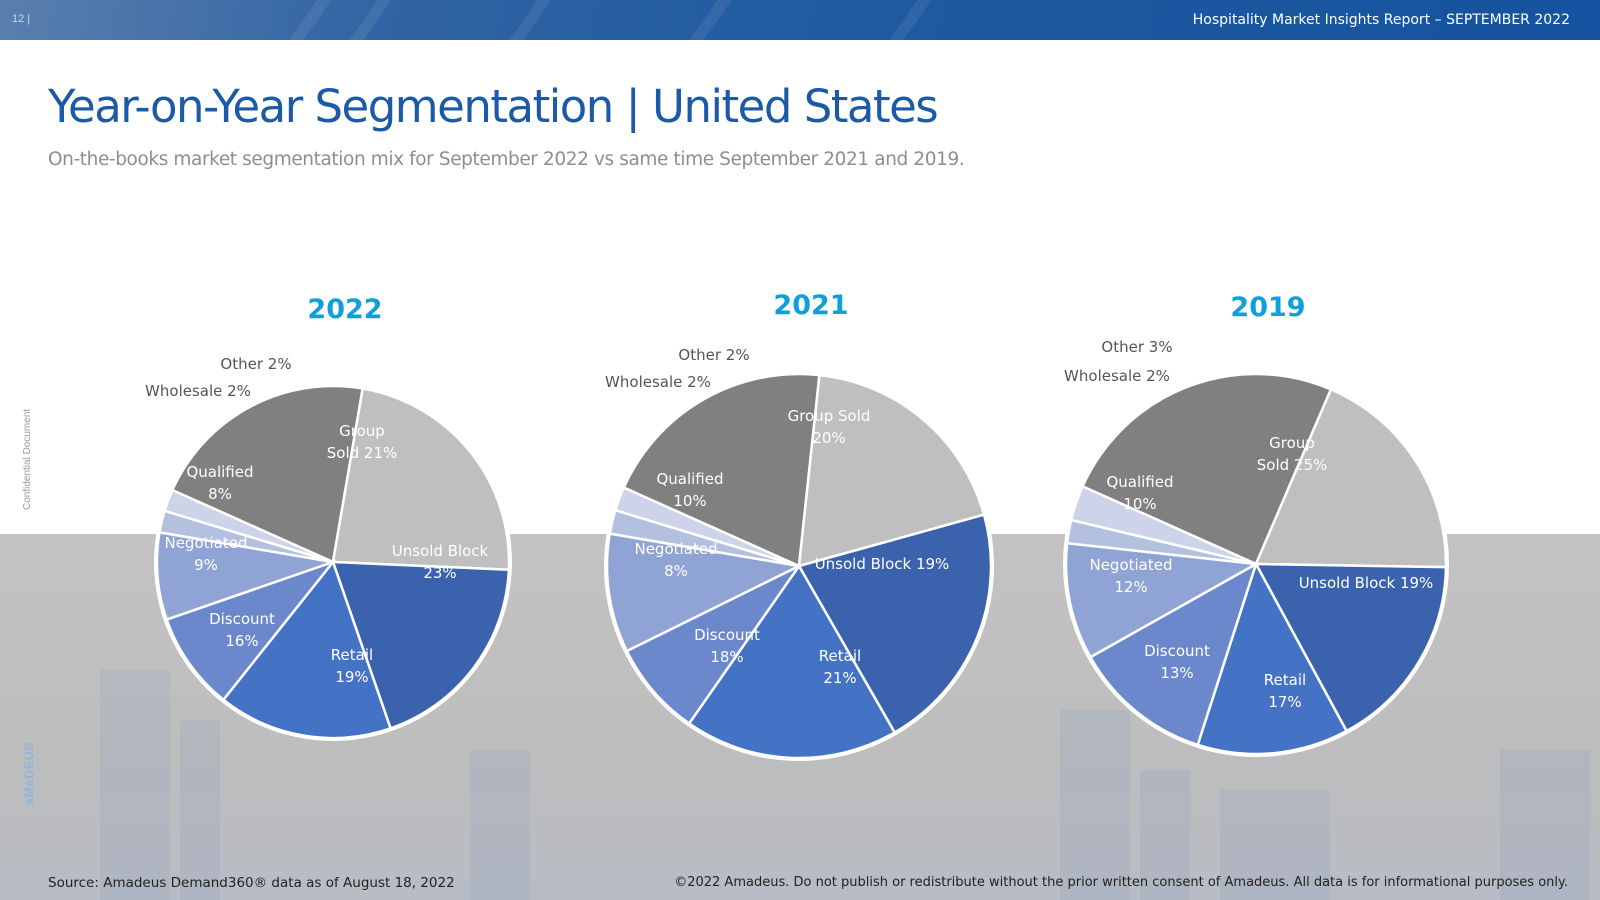  Describe the element at coordinates (242, 630) in the screenshot. I see `pie-label-discount: Discount 16%` at that location.